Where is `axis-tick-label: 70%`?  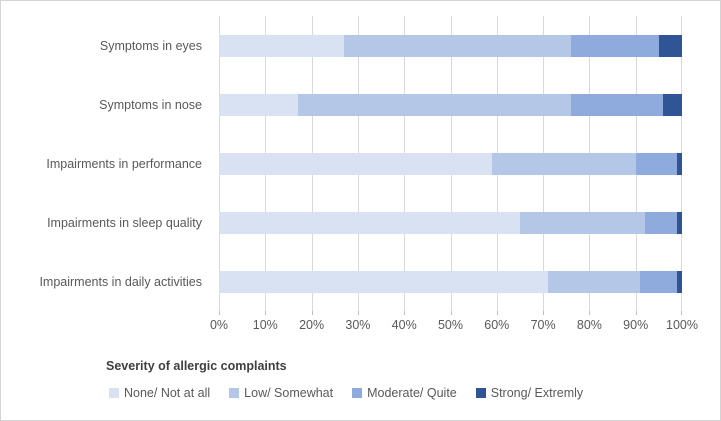
axis-tick-label: 70% is located at coordinates (543, 325).